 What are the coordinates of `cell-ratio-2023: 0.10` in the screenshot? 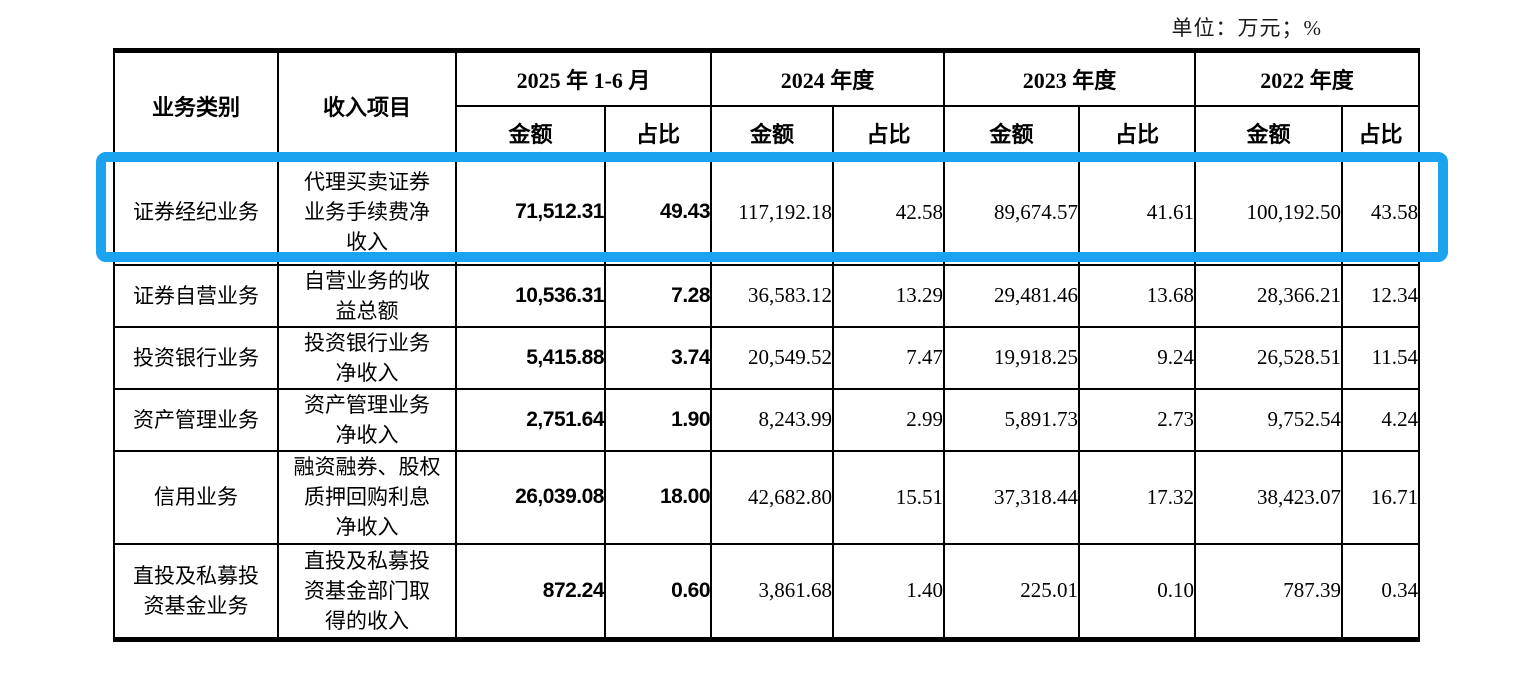 It's located at (1137, 592).